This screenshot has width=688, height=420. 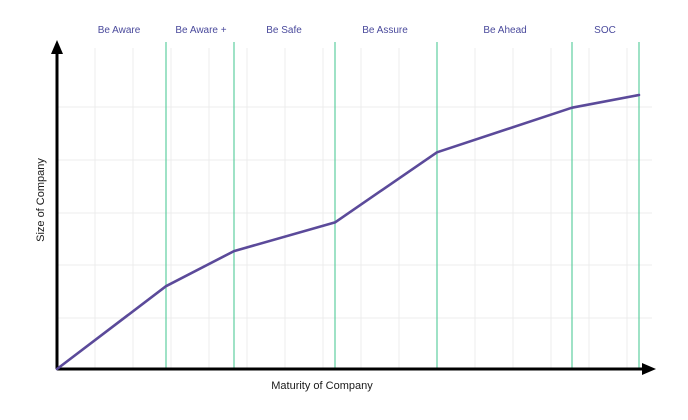 I want to click on phase-label: Be Safe, so click(x=284, y=30).